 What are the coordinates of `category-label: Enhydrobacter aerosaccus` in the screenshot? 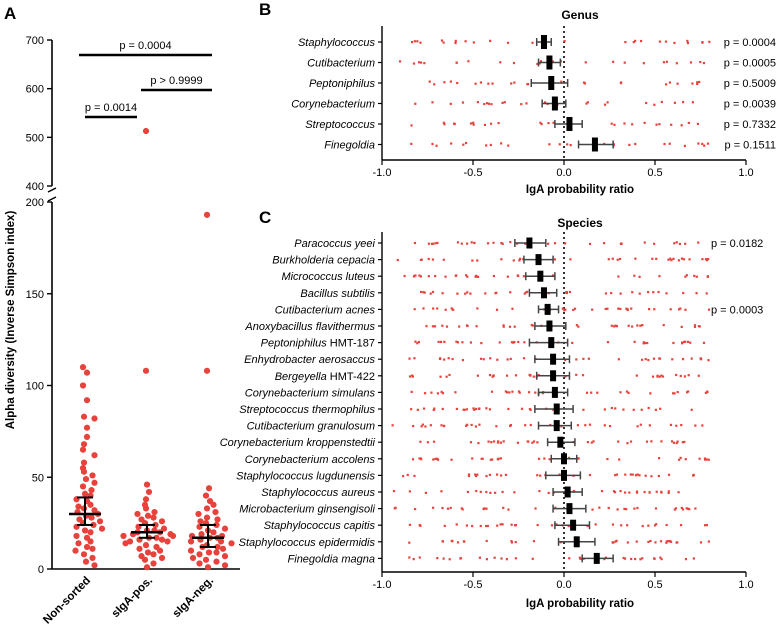 It's located at (309, 360).